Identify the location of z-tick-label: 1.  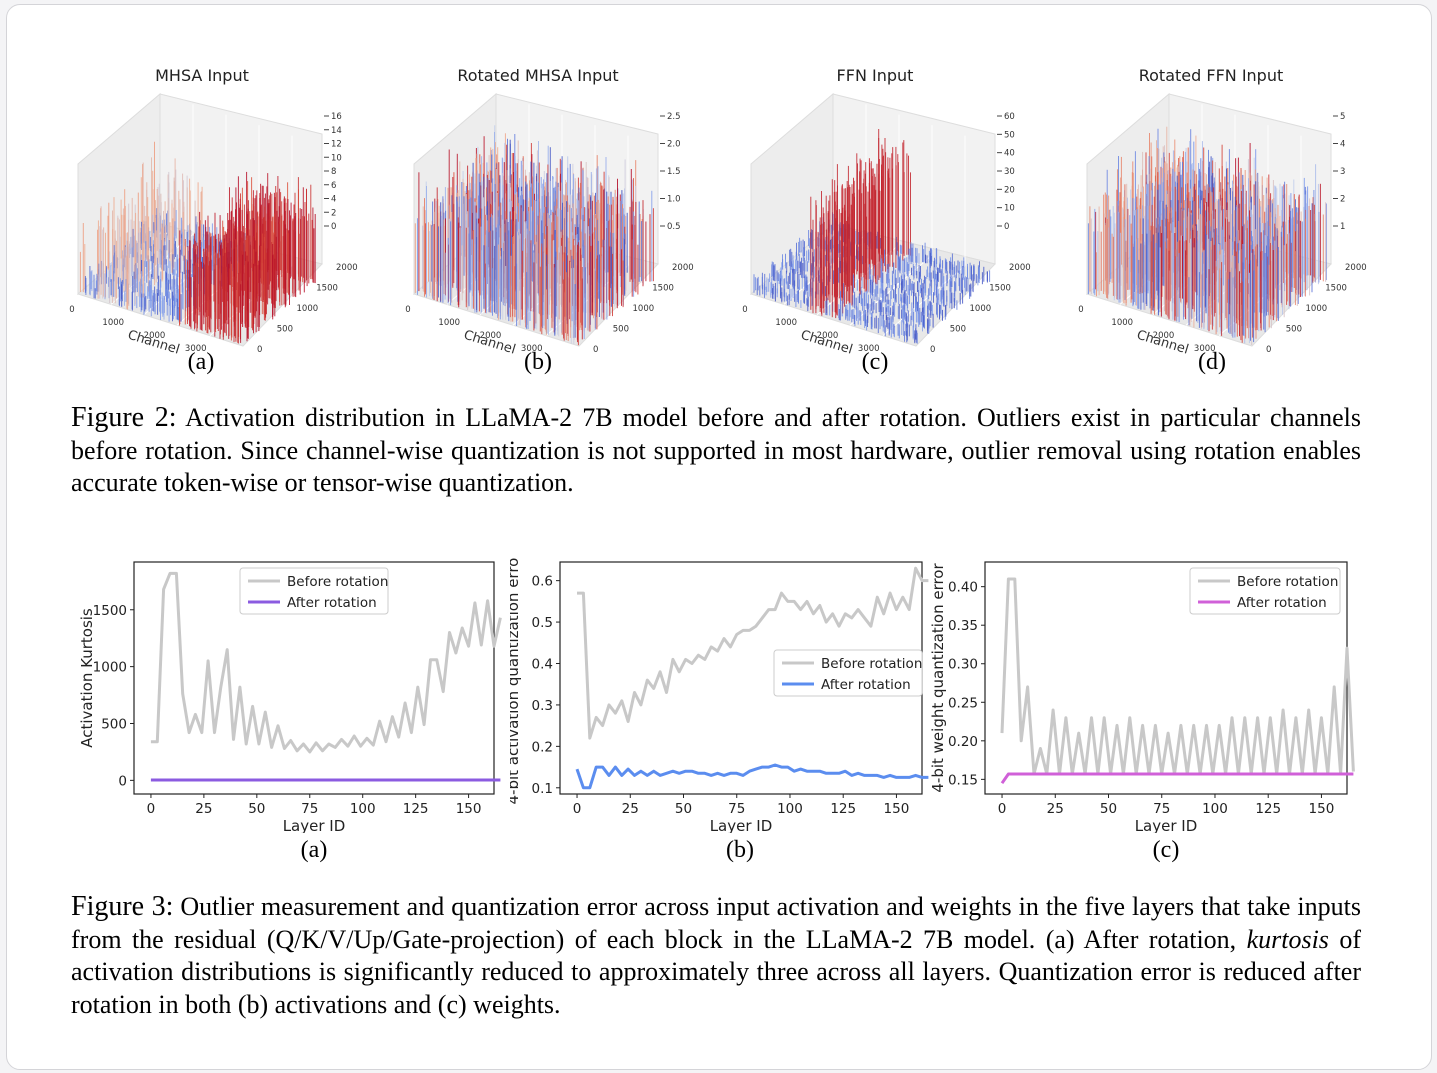
(1342, 227).